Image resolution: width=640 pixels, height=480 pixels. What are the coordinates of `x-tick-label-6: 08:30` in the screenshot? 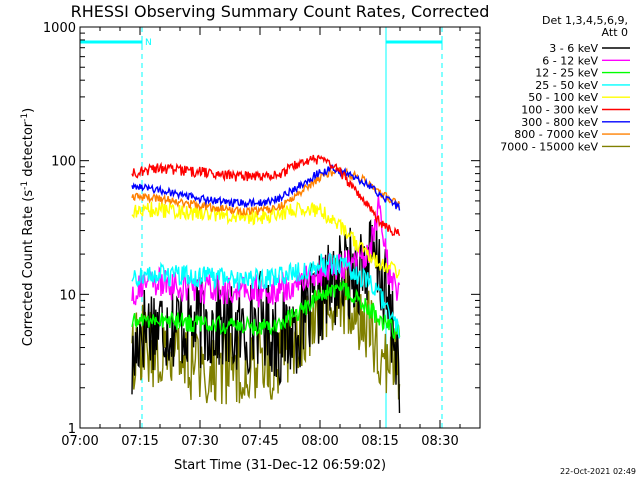 It's located at (439, 441).